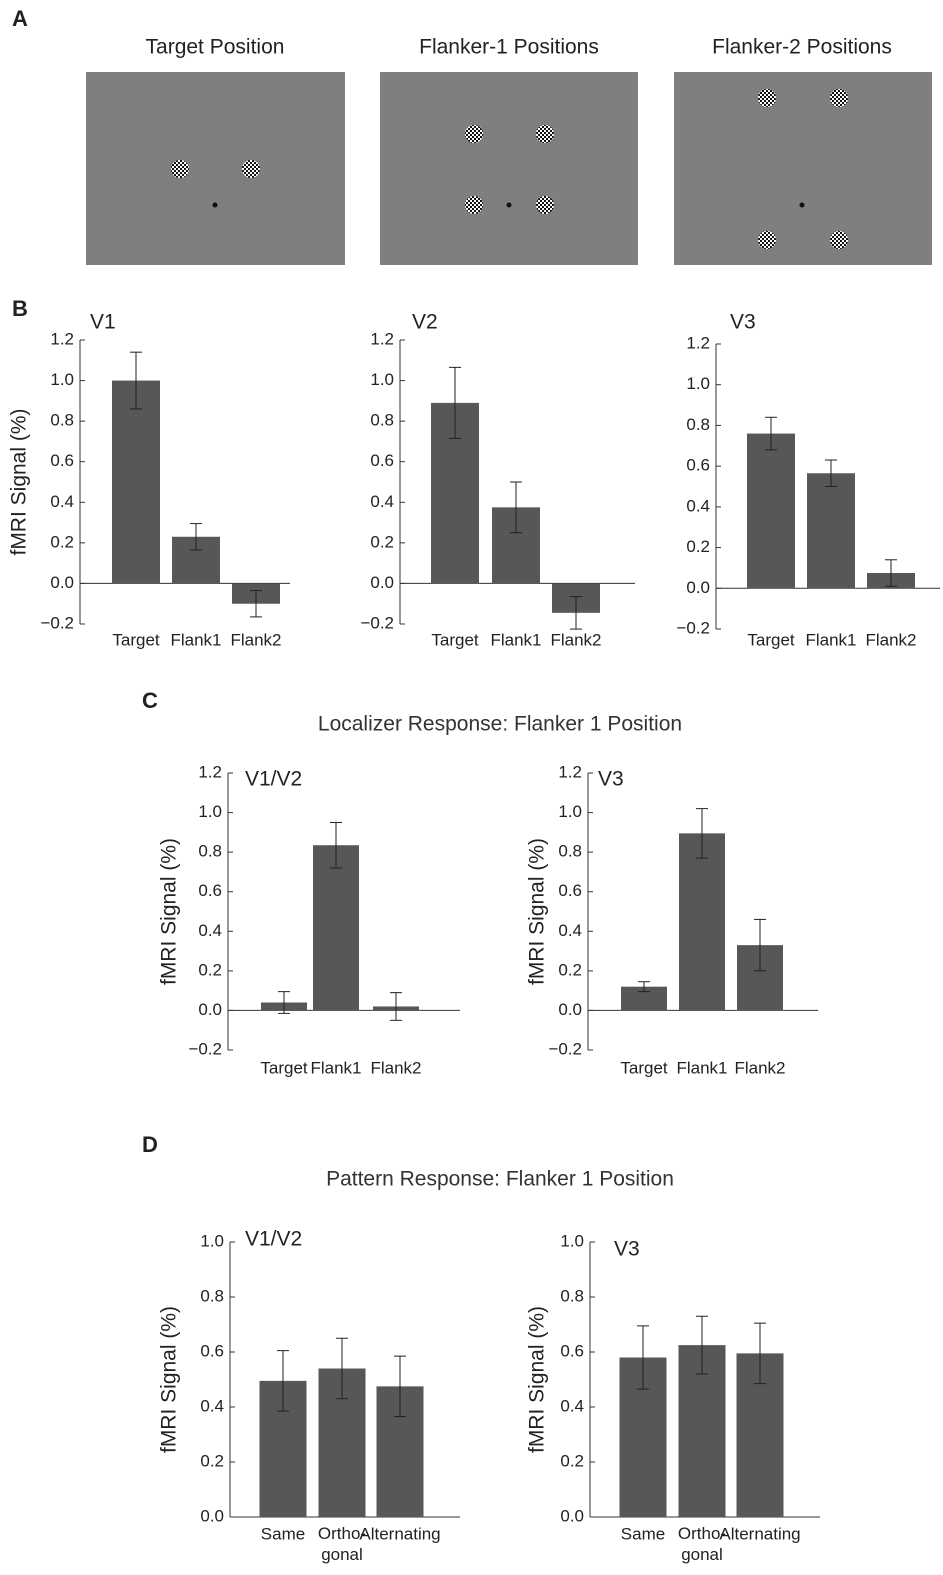  Describe the element at coordinates (103, 322) in the screenshot. I see `chart-title: V1` at that location.